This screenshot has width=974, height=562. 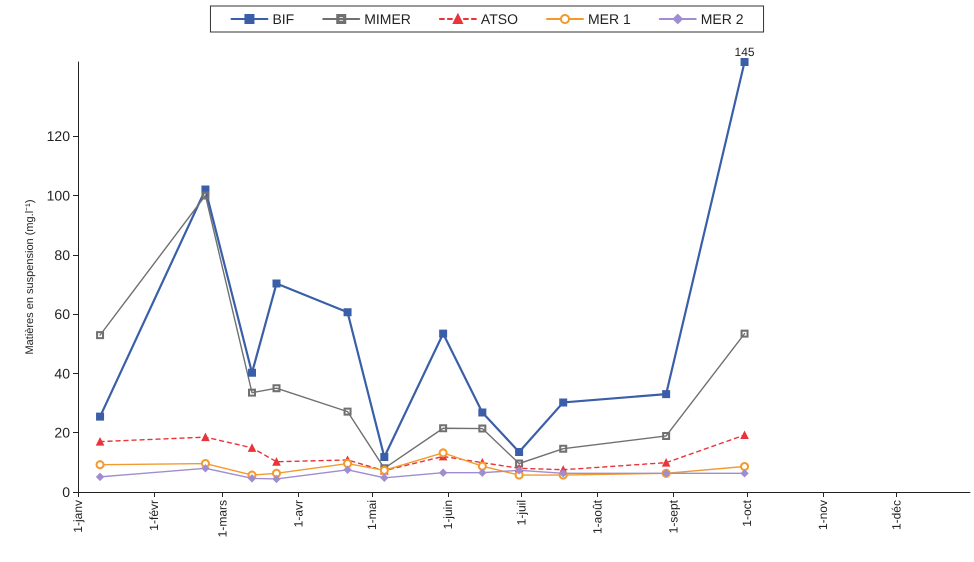 What do you see at coordinates (609, 19) in the screenshot?
I see `legend-label: MER 1` at bounding box center [609, 19].